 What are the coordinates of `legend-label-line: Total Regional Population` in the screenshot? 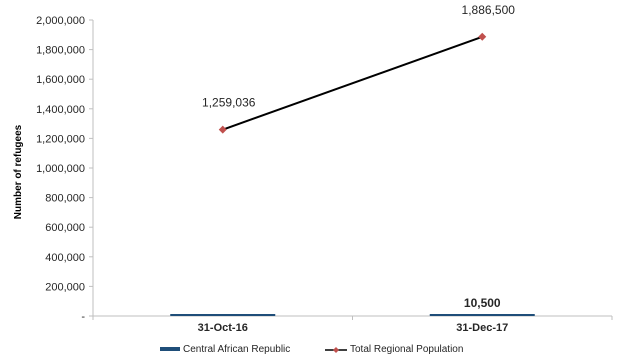 It's located at (406, 349).